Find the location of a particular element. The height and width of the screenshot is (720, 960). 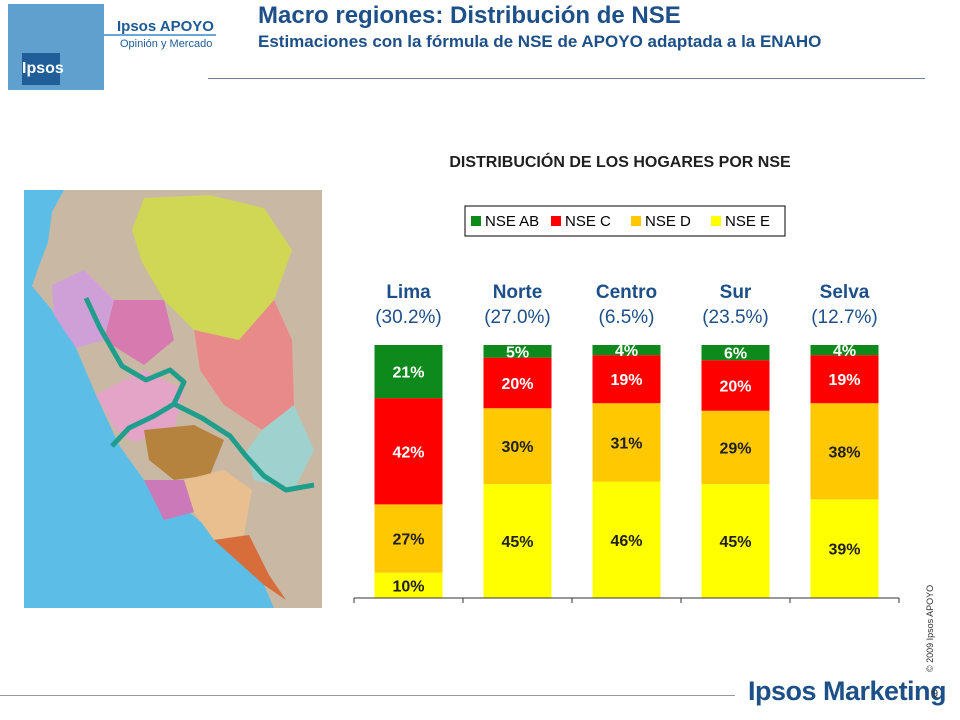

data-label-selva-nse-ab: 4% is located at coordinates (844, 351).